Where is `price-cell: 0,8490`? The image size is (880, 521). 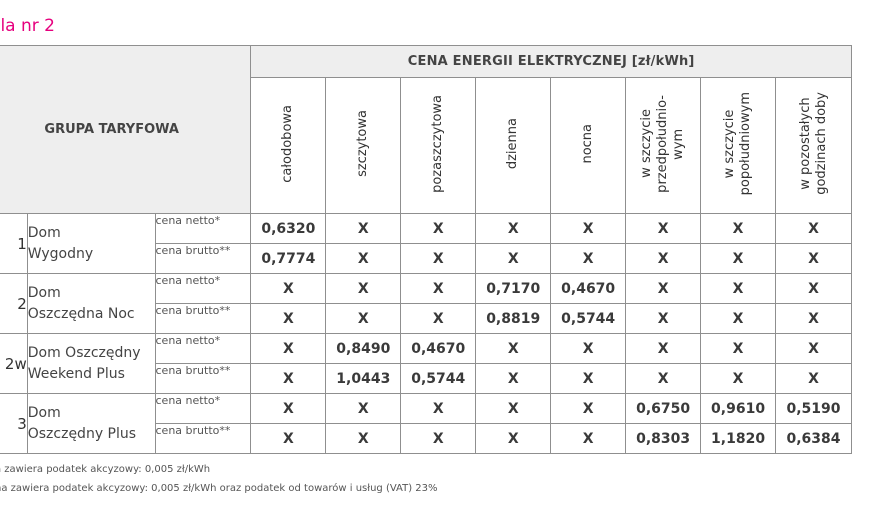 price-cell: 0,8490 is located at coordinates (363, 348).